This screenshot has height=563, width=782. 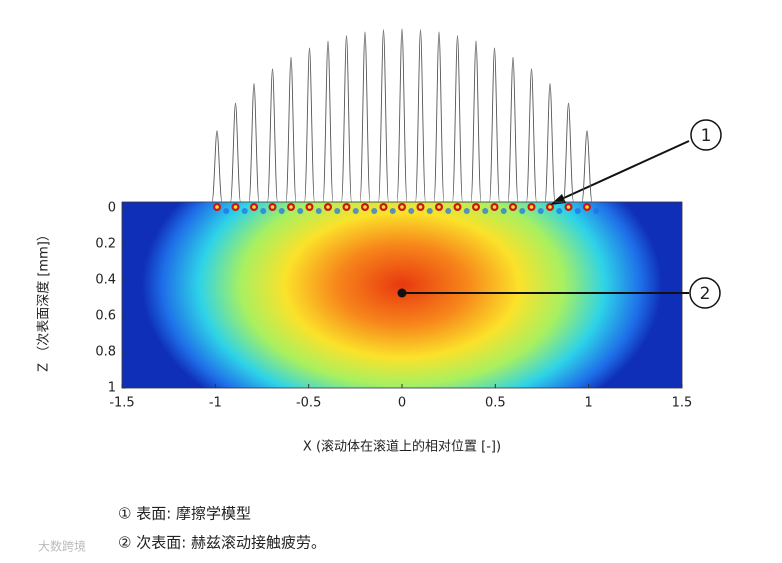 What do you see at coordinates (402, 403) in the screenshot?
I see `x-tick-label: 0` at bounding box center [402, 403].